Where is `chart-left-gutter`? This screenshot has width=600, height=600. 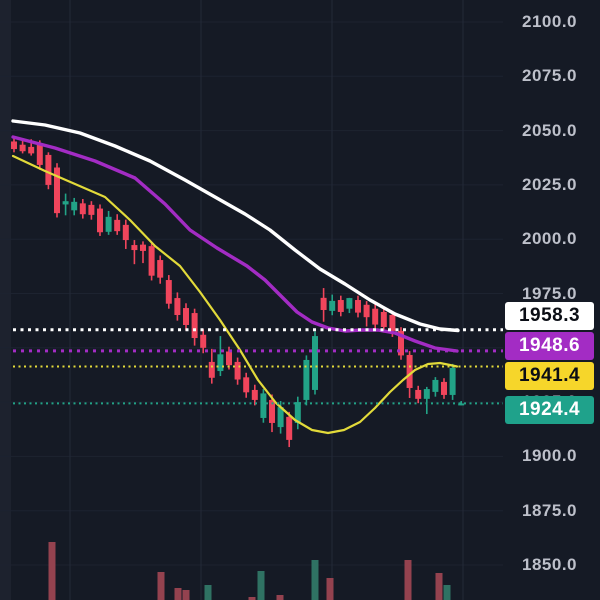 chart-left-gutter is located at coordinates (5, 300).